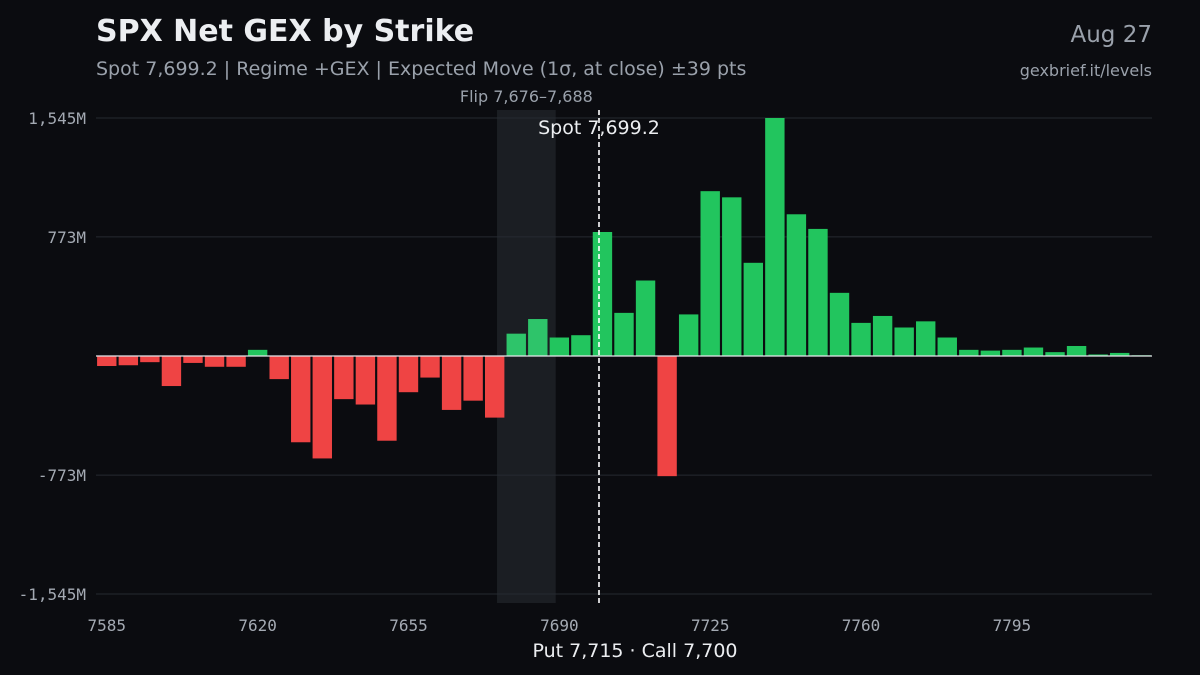 The height and width of the screenshot is (675, 1200). What do you see at coordinates (257, 625) in the screenshot?
I see `x-tick-label: 7620` at bounding box center [257, 625].